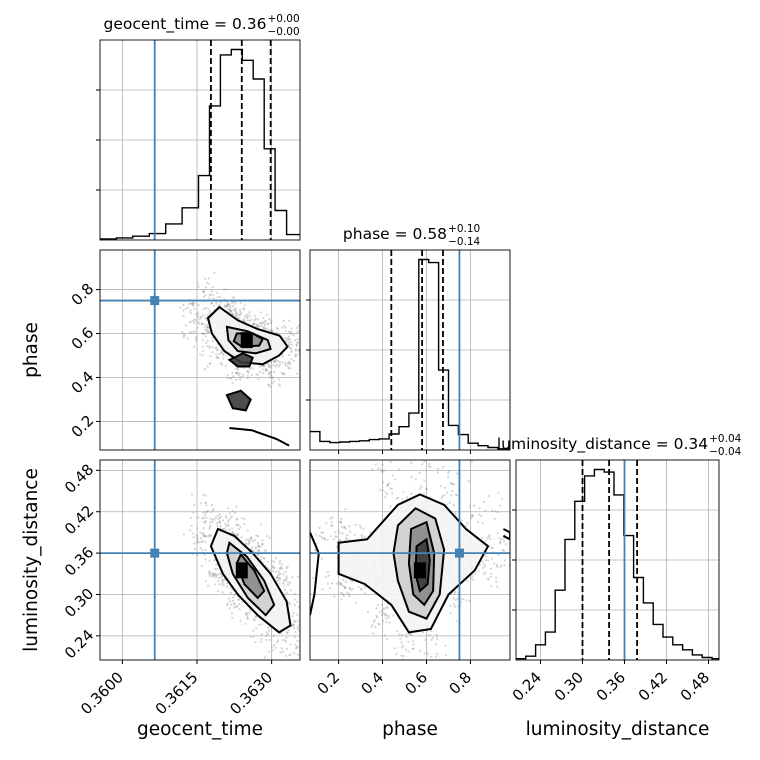  What do you see at coordinates (618, 729) in the screenshot?
I see `x-axis-label-luminosity_distance: luminosity_distance` at bounding box center [618, 729].